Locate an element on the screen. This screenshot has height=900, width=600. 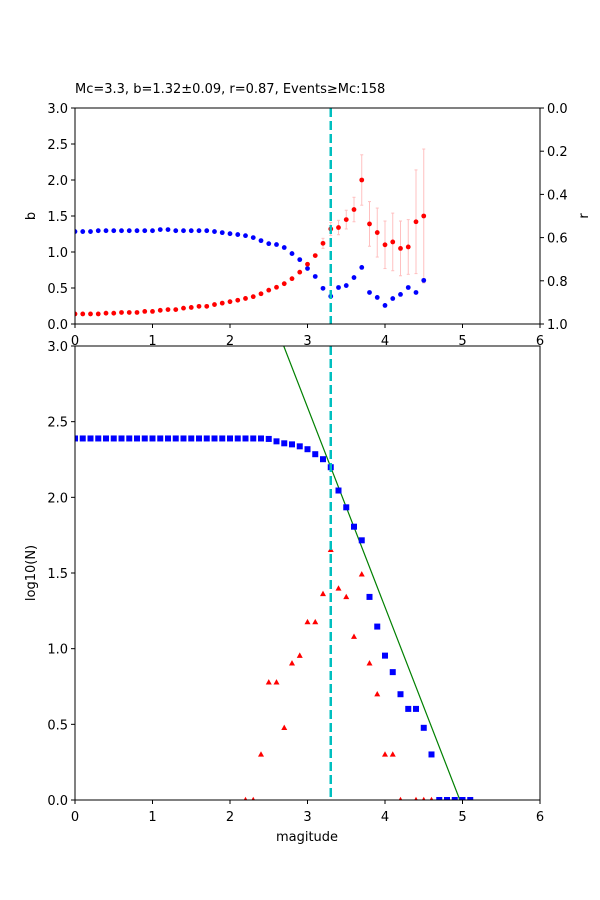
bottom-x-label: magitude is located at coordinates (307, 837).